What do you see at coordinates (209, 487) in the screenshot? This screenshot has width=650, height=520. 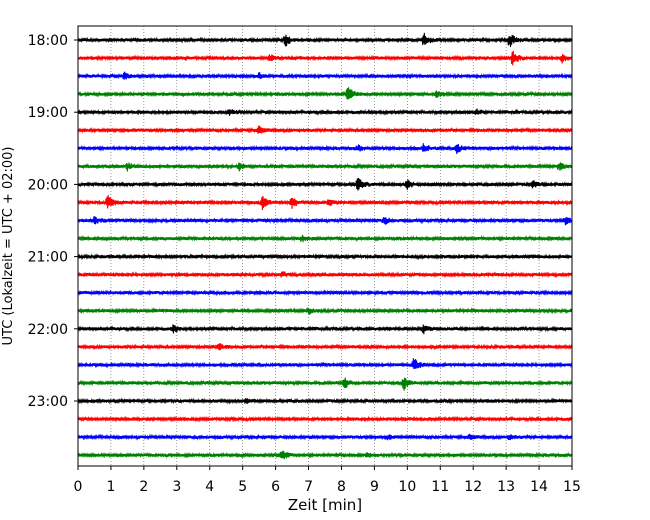 I see `x-tick-label: 4` at bounding box center [209, 487].